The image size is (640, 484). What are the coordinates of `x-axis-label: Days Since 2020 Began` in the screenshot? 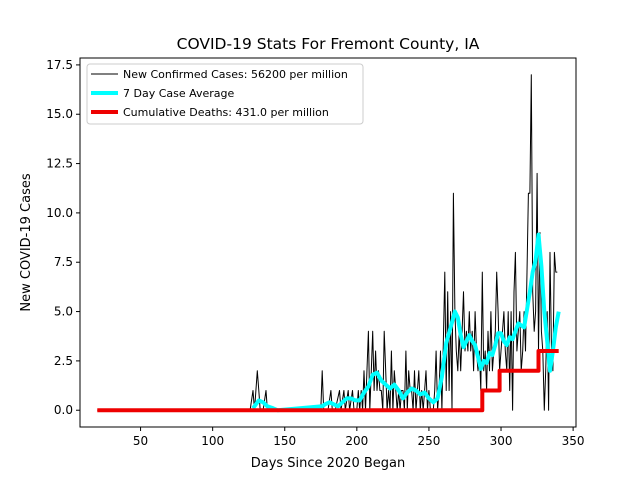 It's located at (328, 463).